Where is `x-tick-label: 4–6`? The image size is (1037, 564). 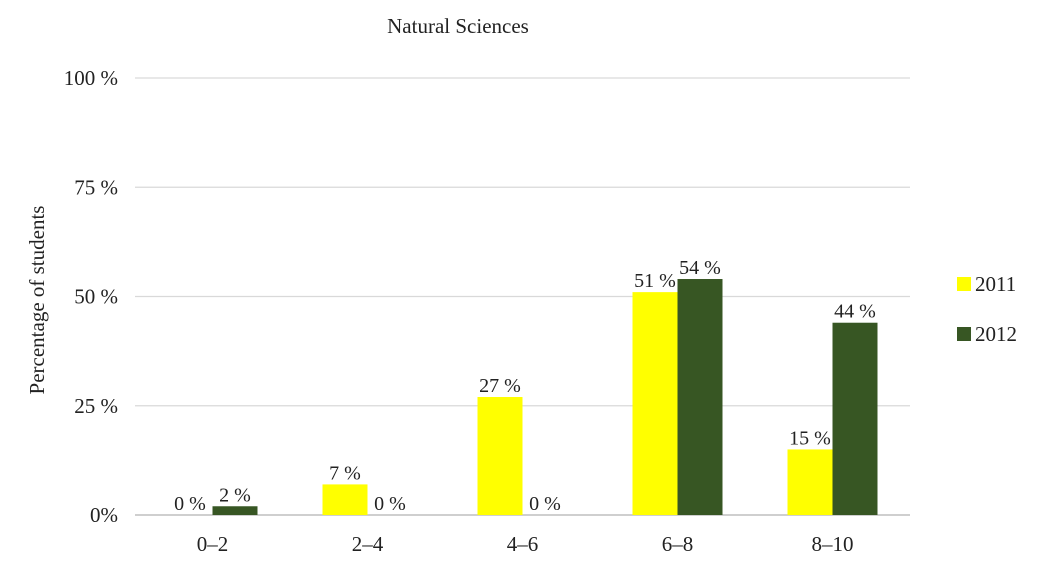 x-tick-label: 4–6 is located at coordinates (523, 544).